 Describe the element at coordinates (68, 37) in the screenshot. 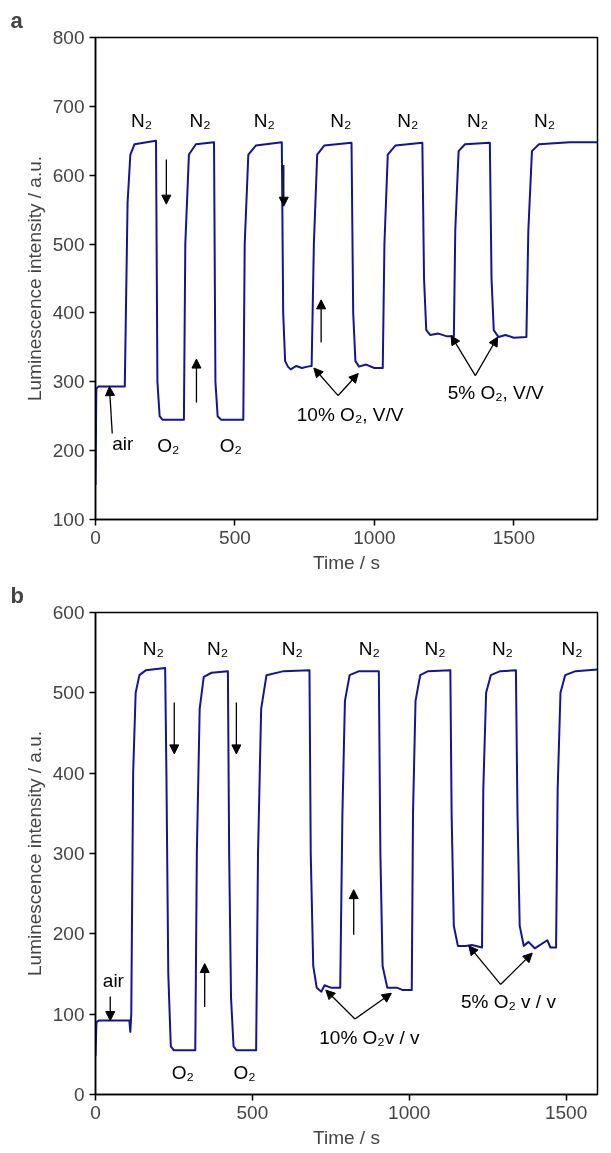

I see `y-tick-label: 800` at that location.